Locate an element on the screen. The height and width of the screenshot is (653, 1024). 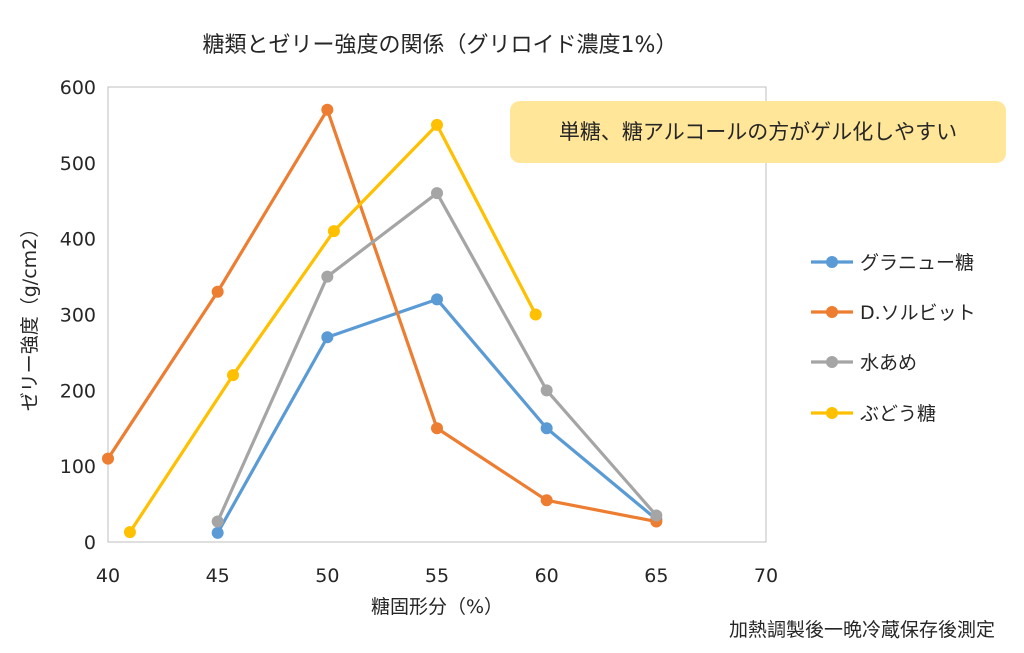
legend-item: D.ソルビット is located at coordinates (893, 313).